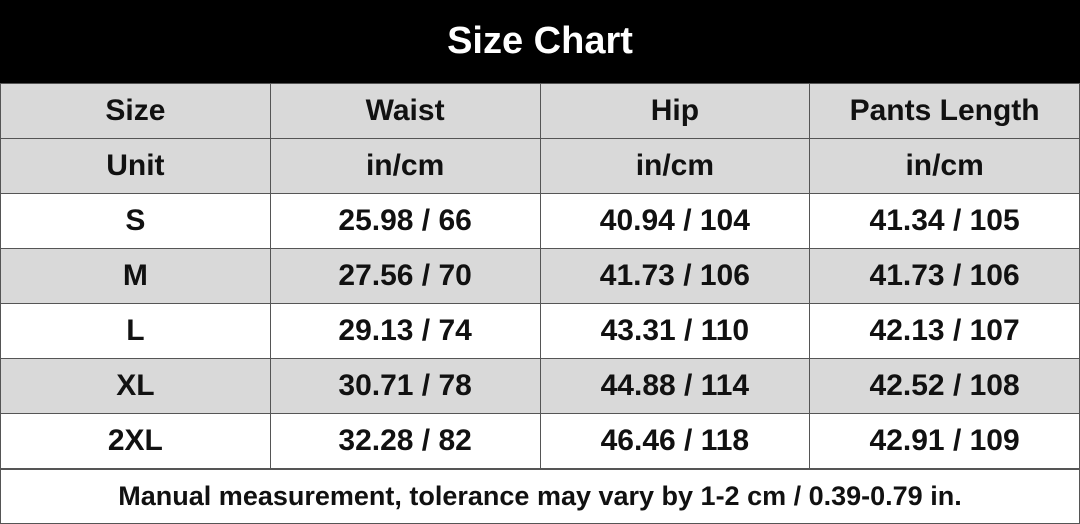 The height and width of the screenshot is (524, 1080). I want to click on cell: Size, so click(135, 111).